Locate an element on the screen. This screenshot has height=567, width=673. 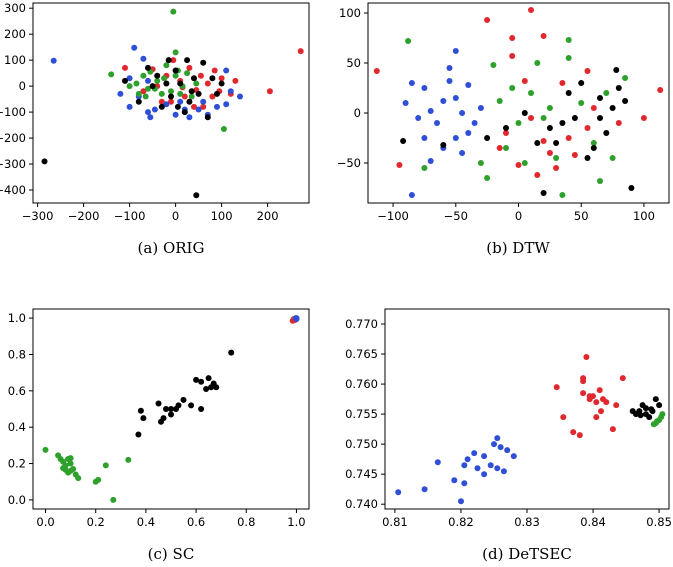
caption-dtw: (b) DTW is located at coordinates (518, 248).